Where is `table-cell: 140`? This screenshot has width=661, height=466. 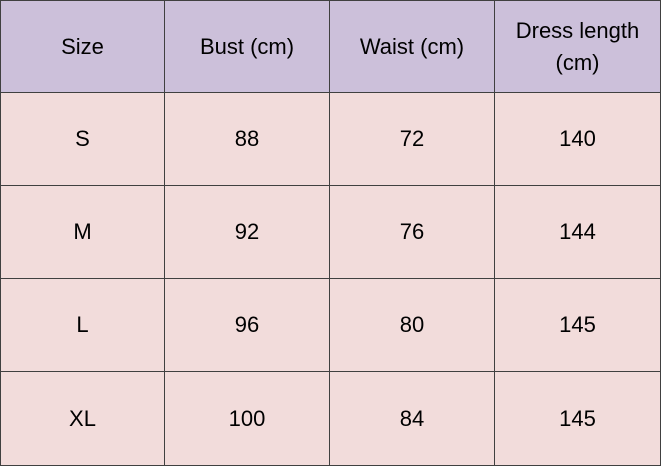 table-cell: 140 is located at coordinates (578, 139).